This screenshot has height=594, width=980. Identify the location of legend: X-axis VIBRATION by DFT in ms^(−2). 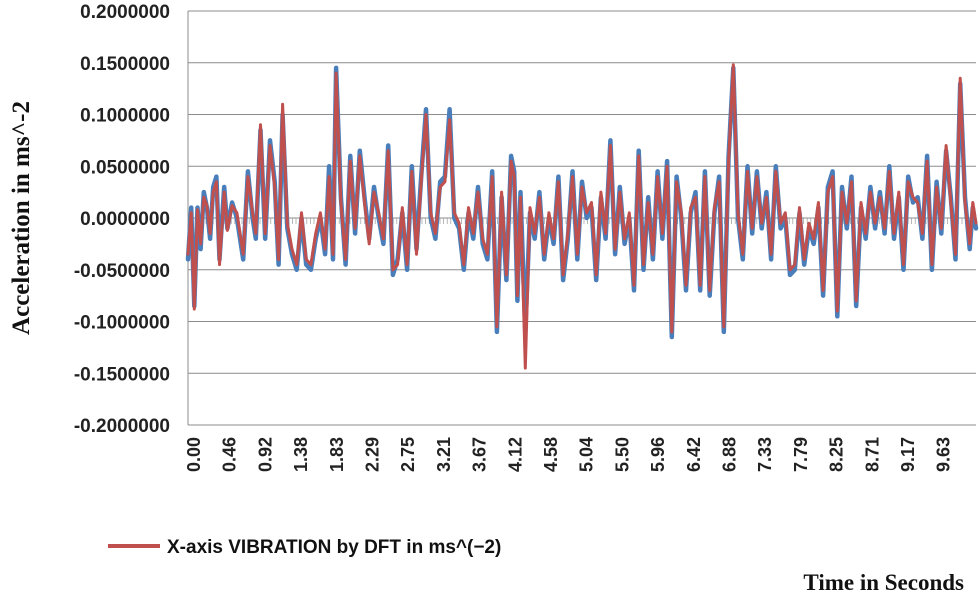
(304, 547).